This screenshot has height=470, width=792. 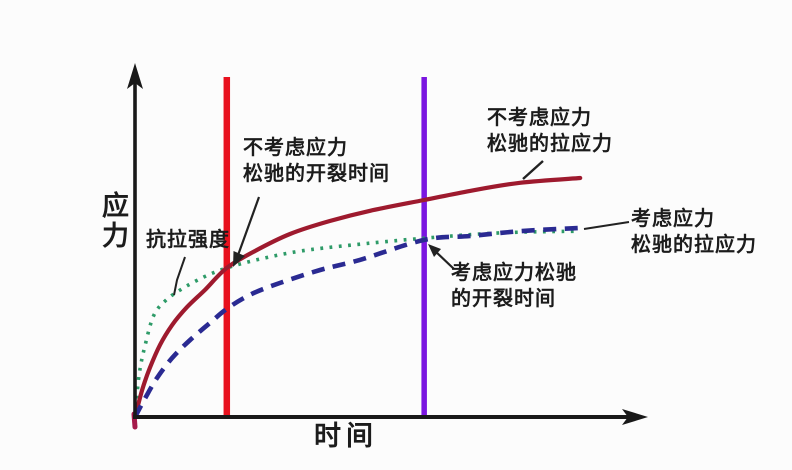 I want to click on stress-no-relax-label: 不考虑应力 松驰的拉应力, so click(x=550, y=130).